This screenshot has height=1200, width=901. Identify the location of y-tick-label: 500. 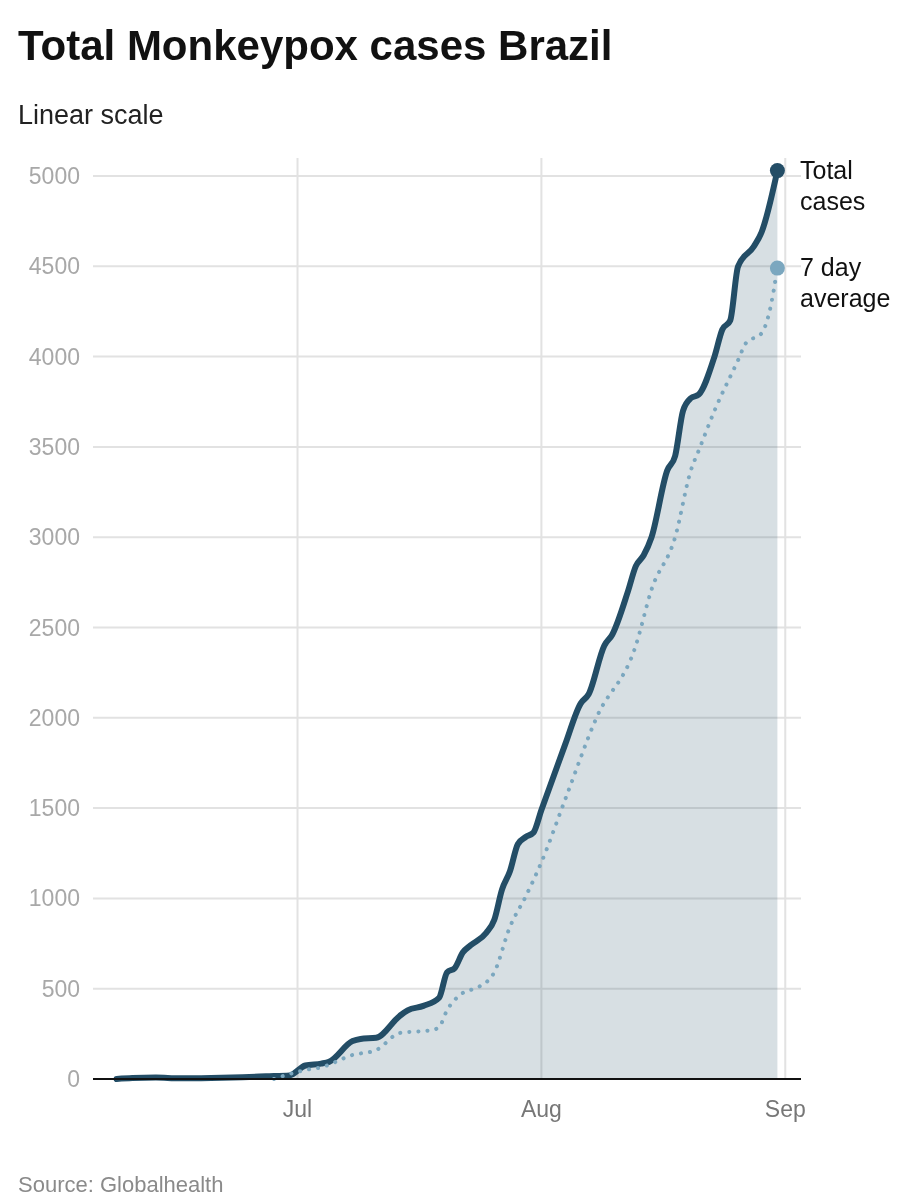
(60, 988).